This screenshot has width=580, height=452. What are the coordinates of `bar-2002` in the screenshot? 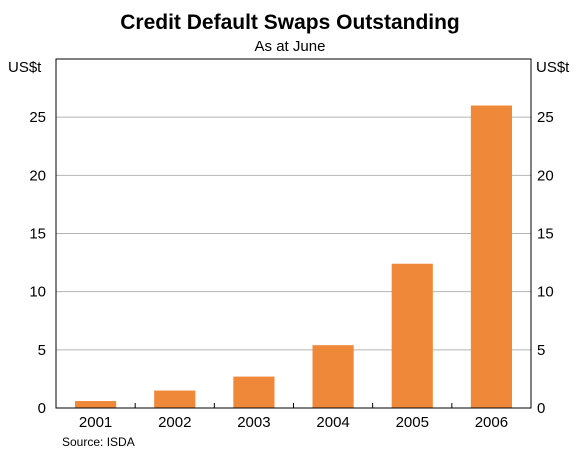 It's located at (175, 399).